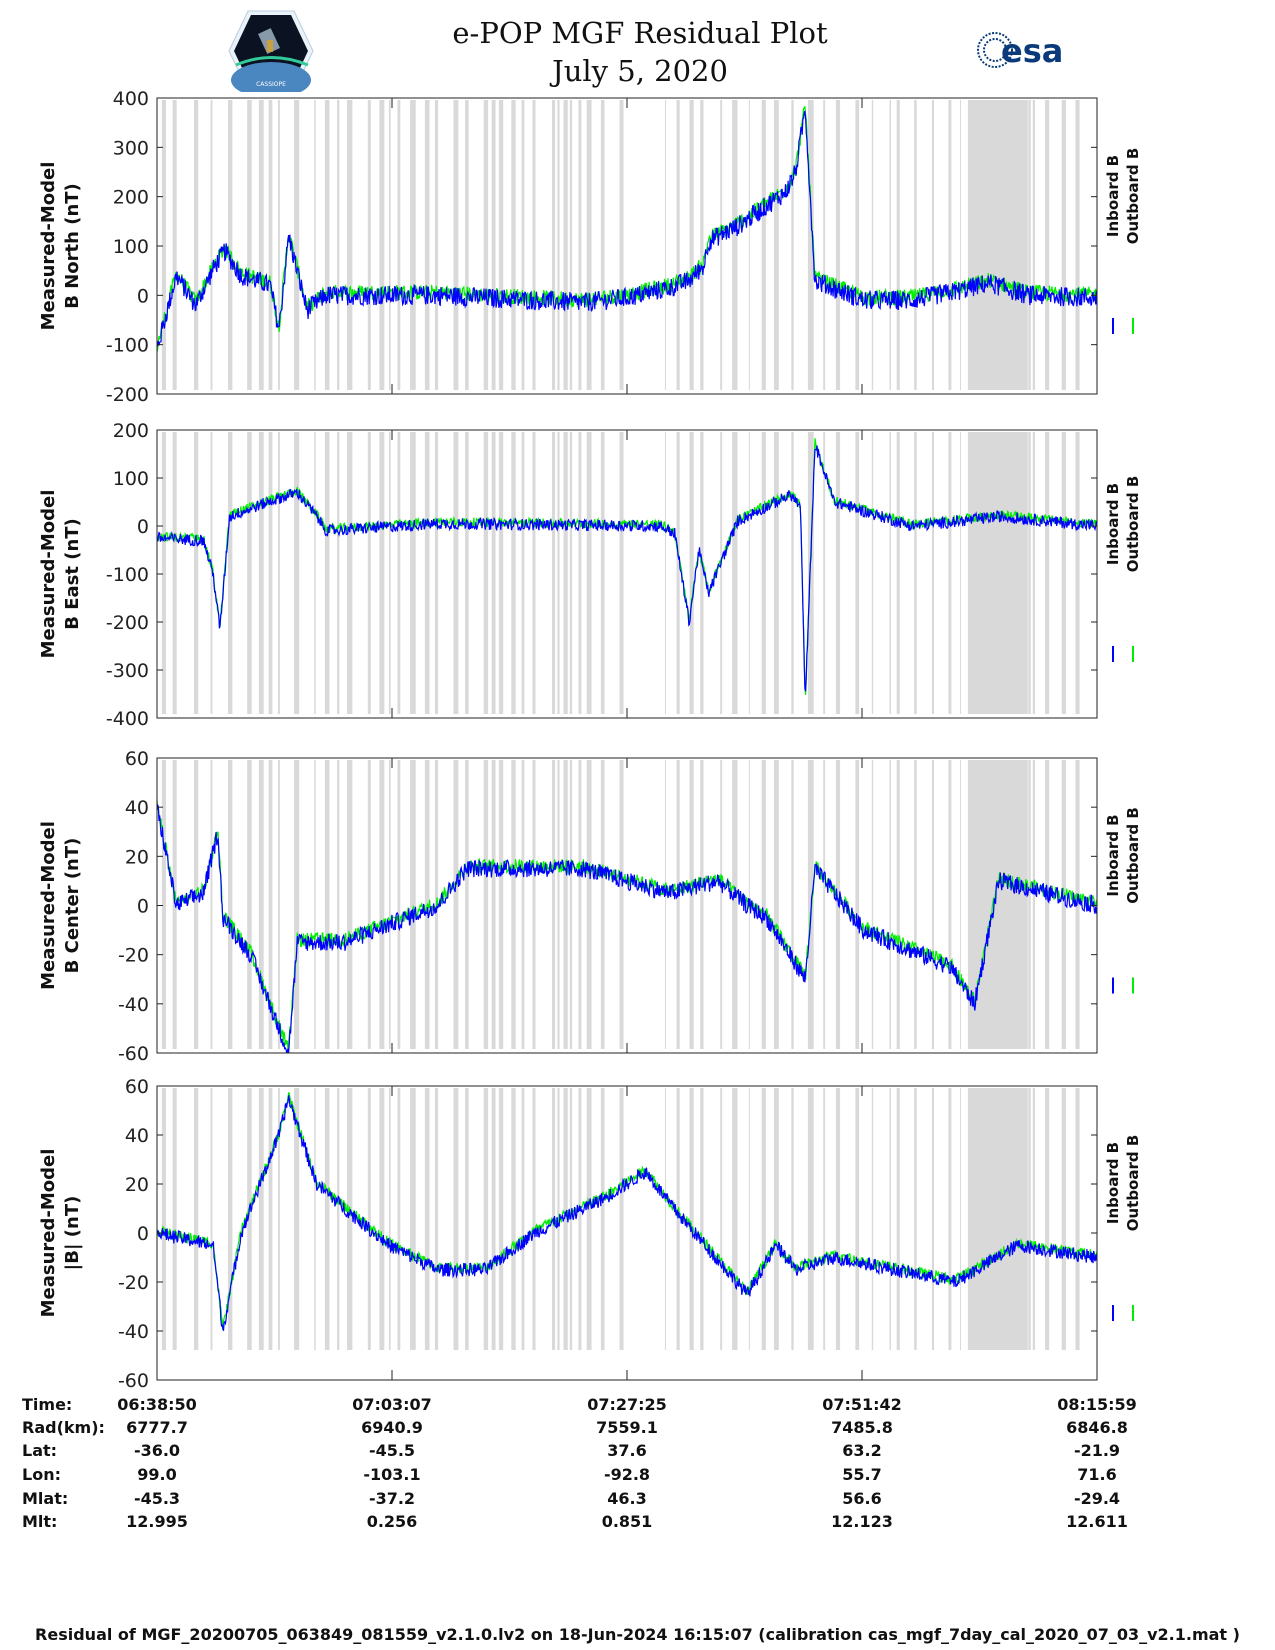 This screenshot has height=1650, width=1275. I want to click on inboard-series-line, so click(627, 928).